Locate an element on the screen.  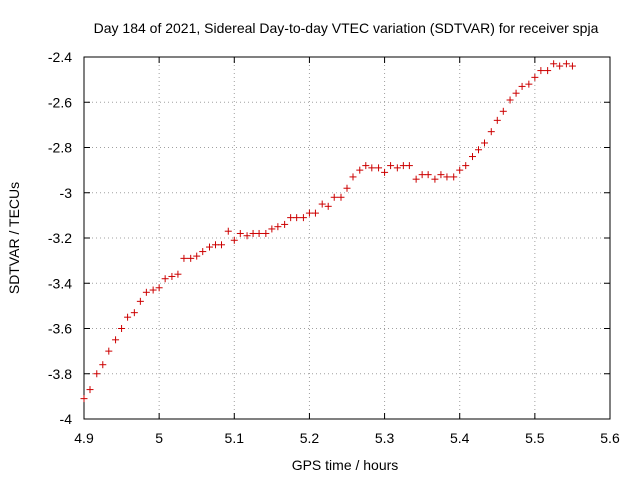
x-tick-label: 5.3 is located at coordinates (385, 438).